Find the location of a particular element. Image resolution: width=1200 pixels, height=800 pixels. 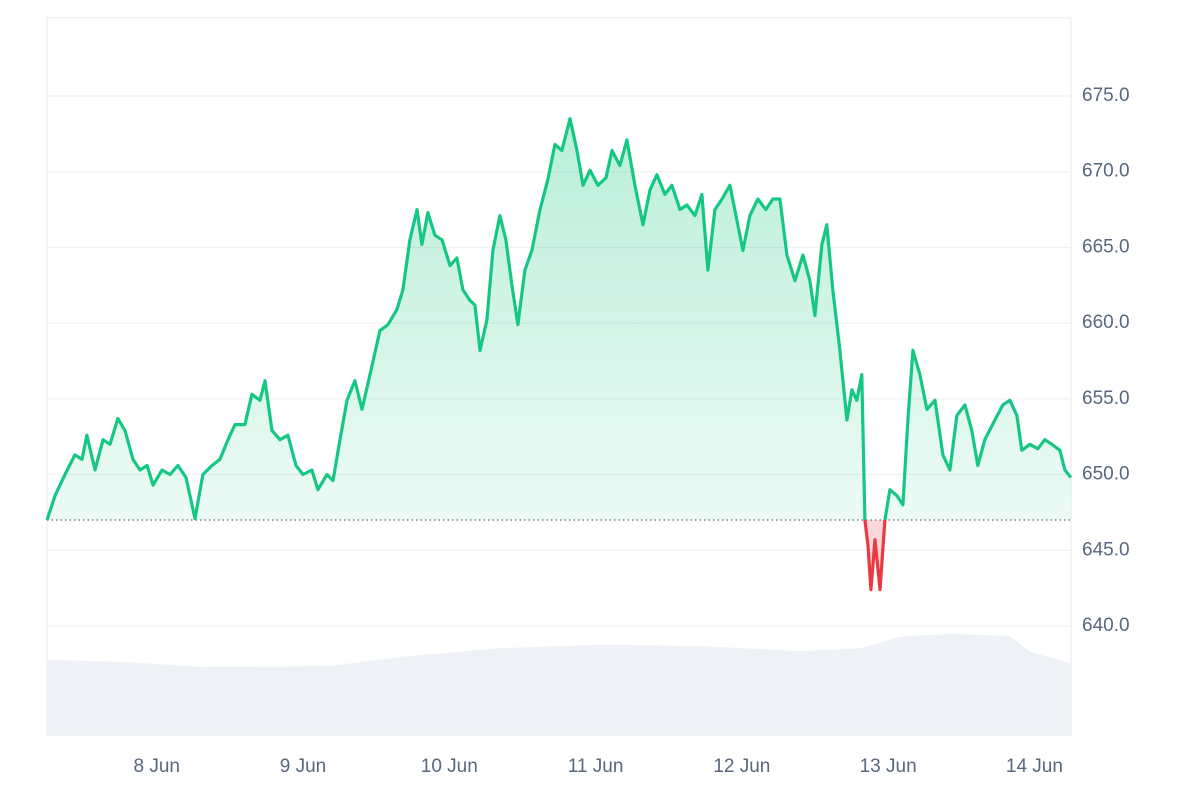

x-tick-label: 9 Jun is located at coordinates (303, 766).